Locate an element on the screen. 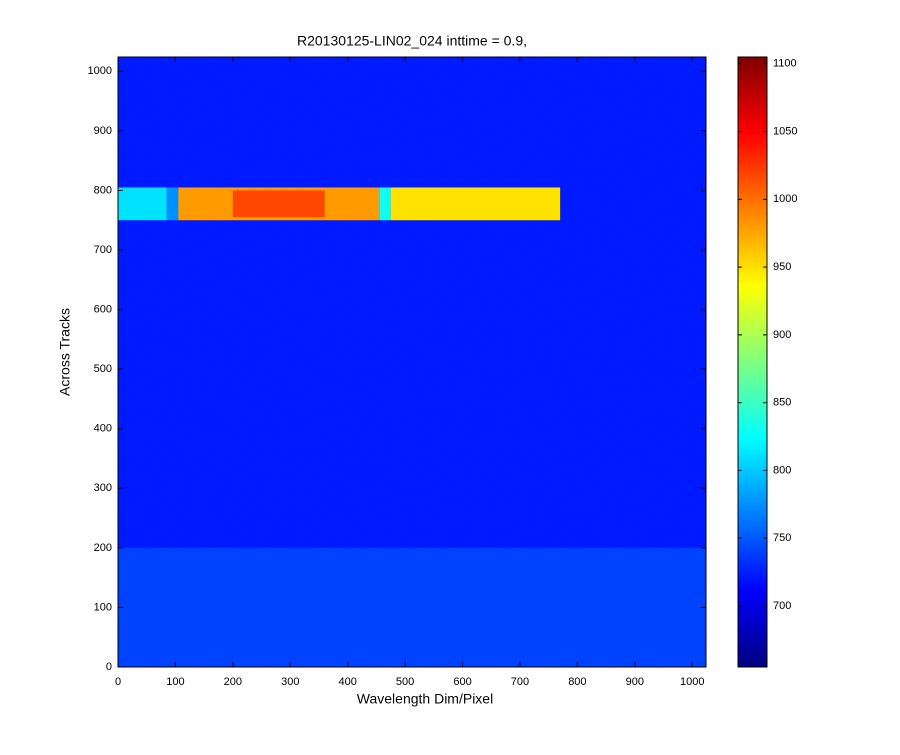 The height and width of the screenshot is (755, 900). y-tick-label: 0 is located at coordinates (109, 667).